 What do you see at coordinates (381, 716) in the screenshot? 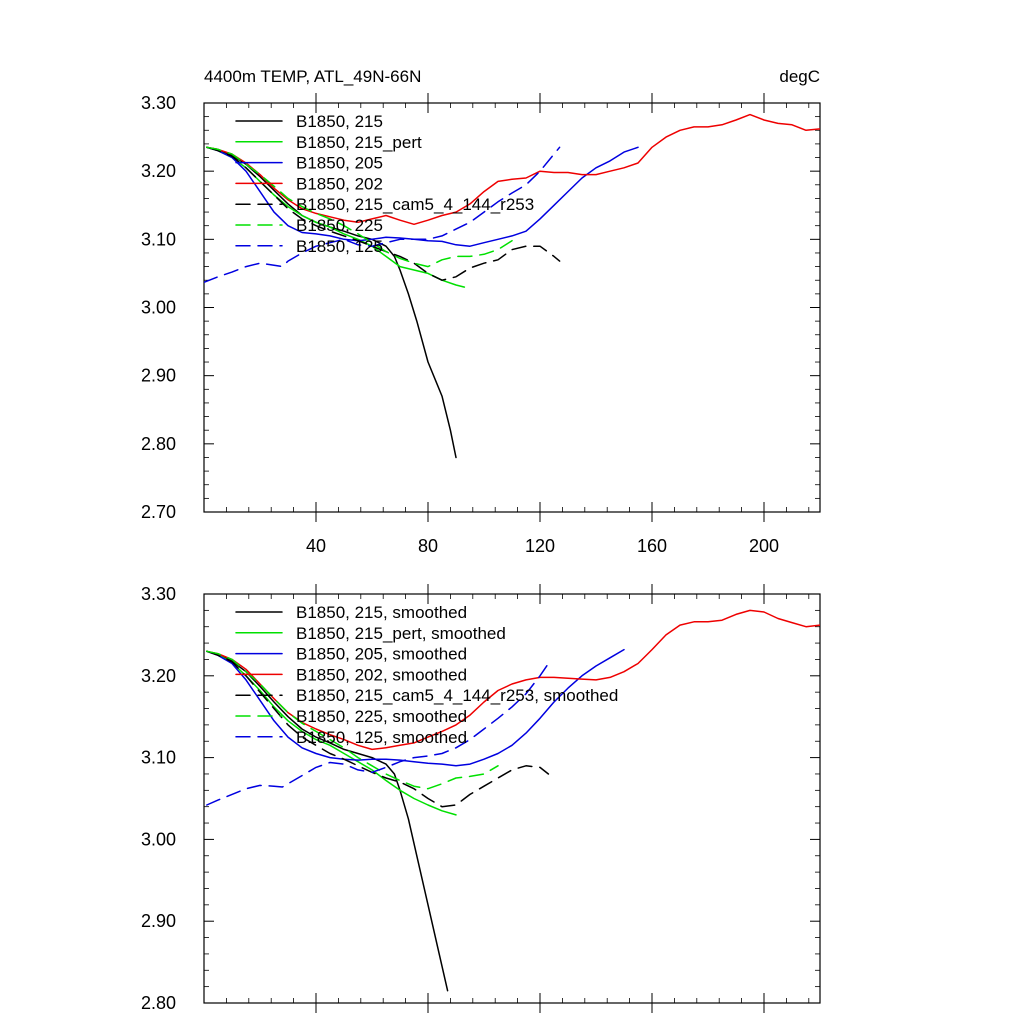
I see `legend-label: B1850, 225, smoothed` at bounding box center [381, 716].